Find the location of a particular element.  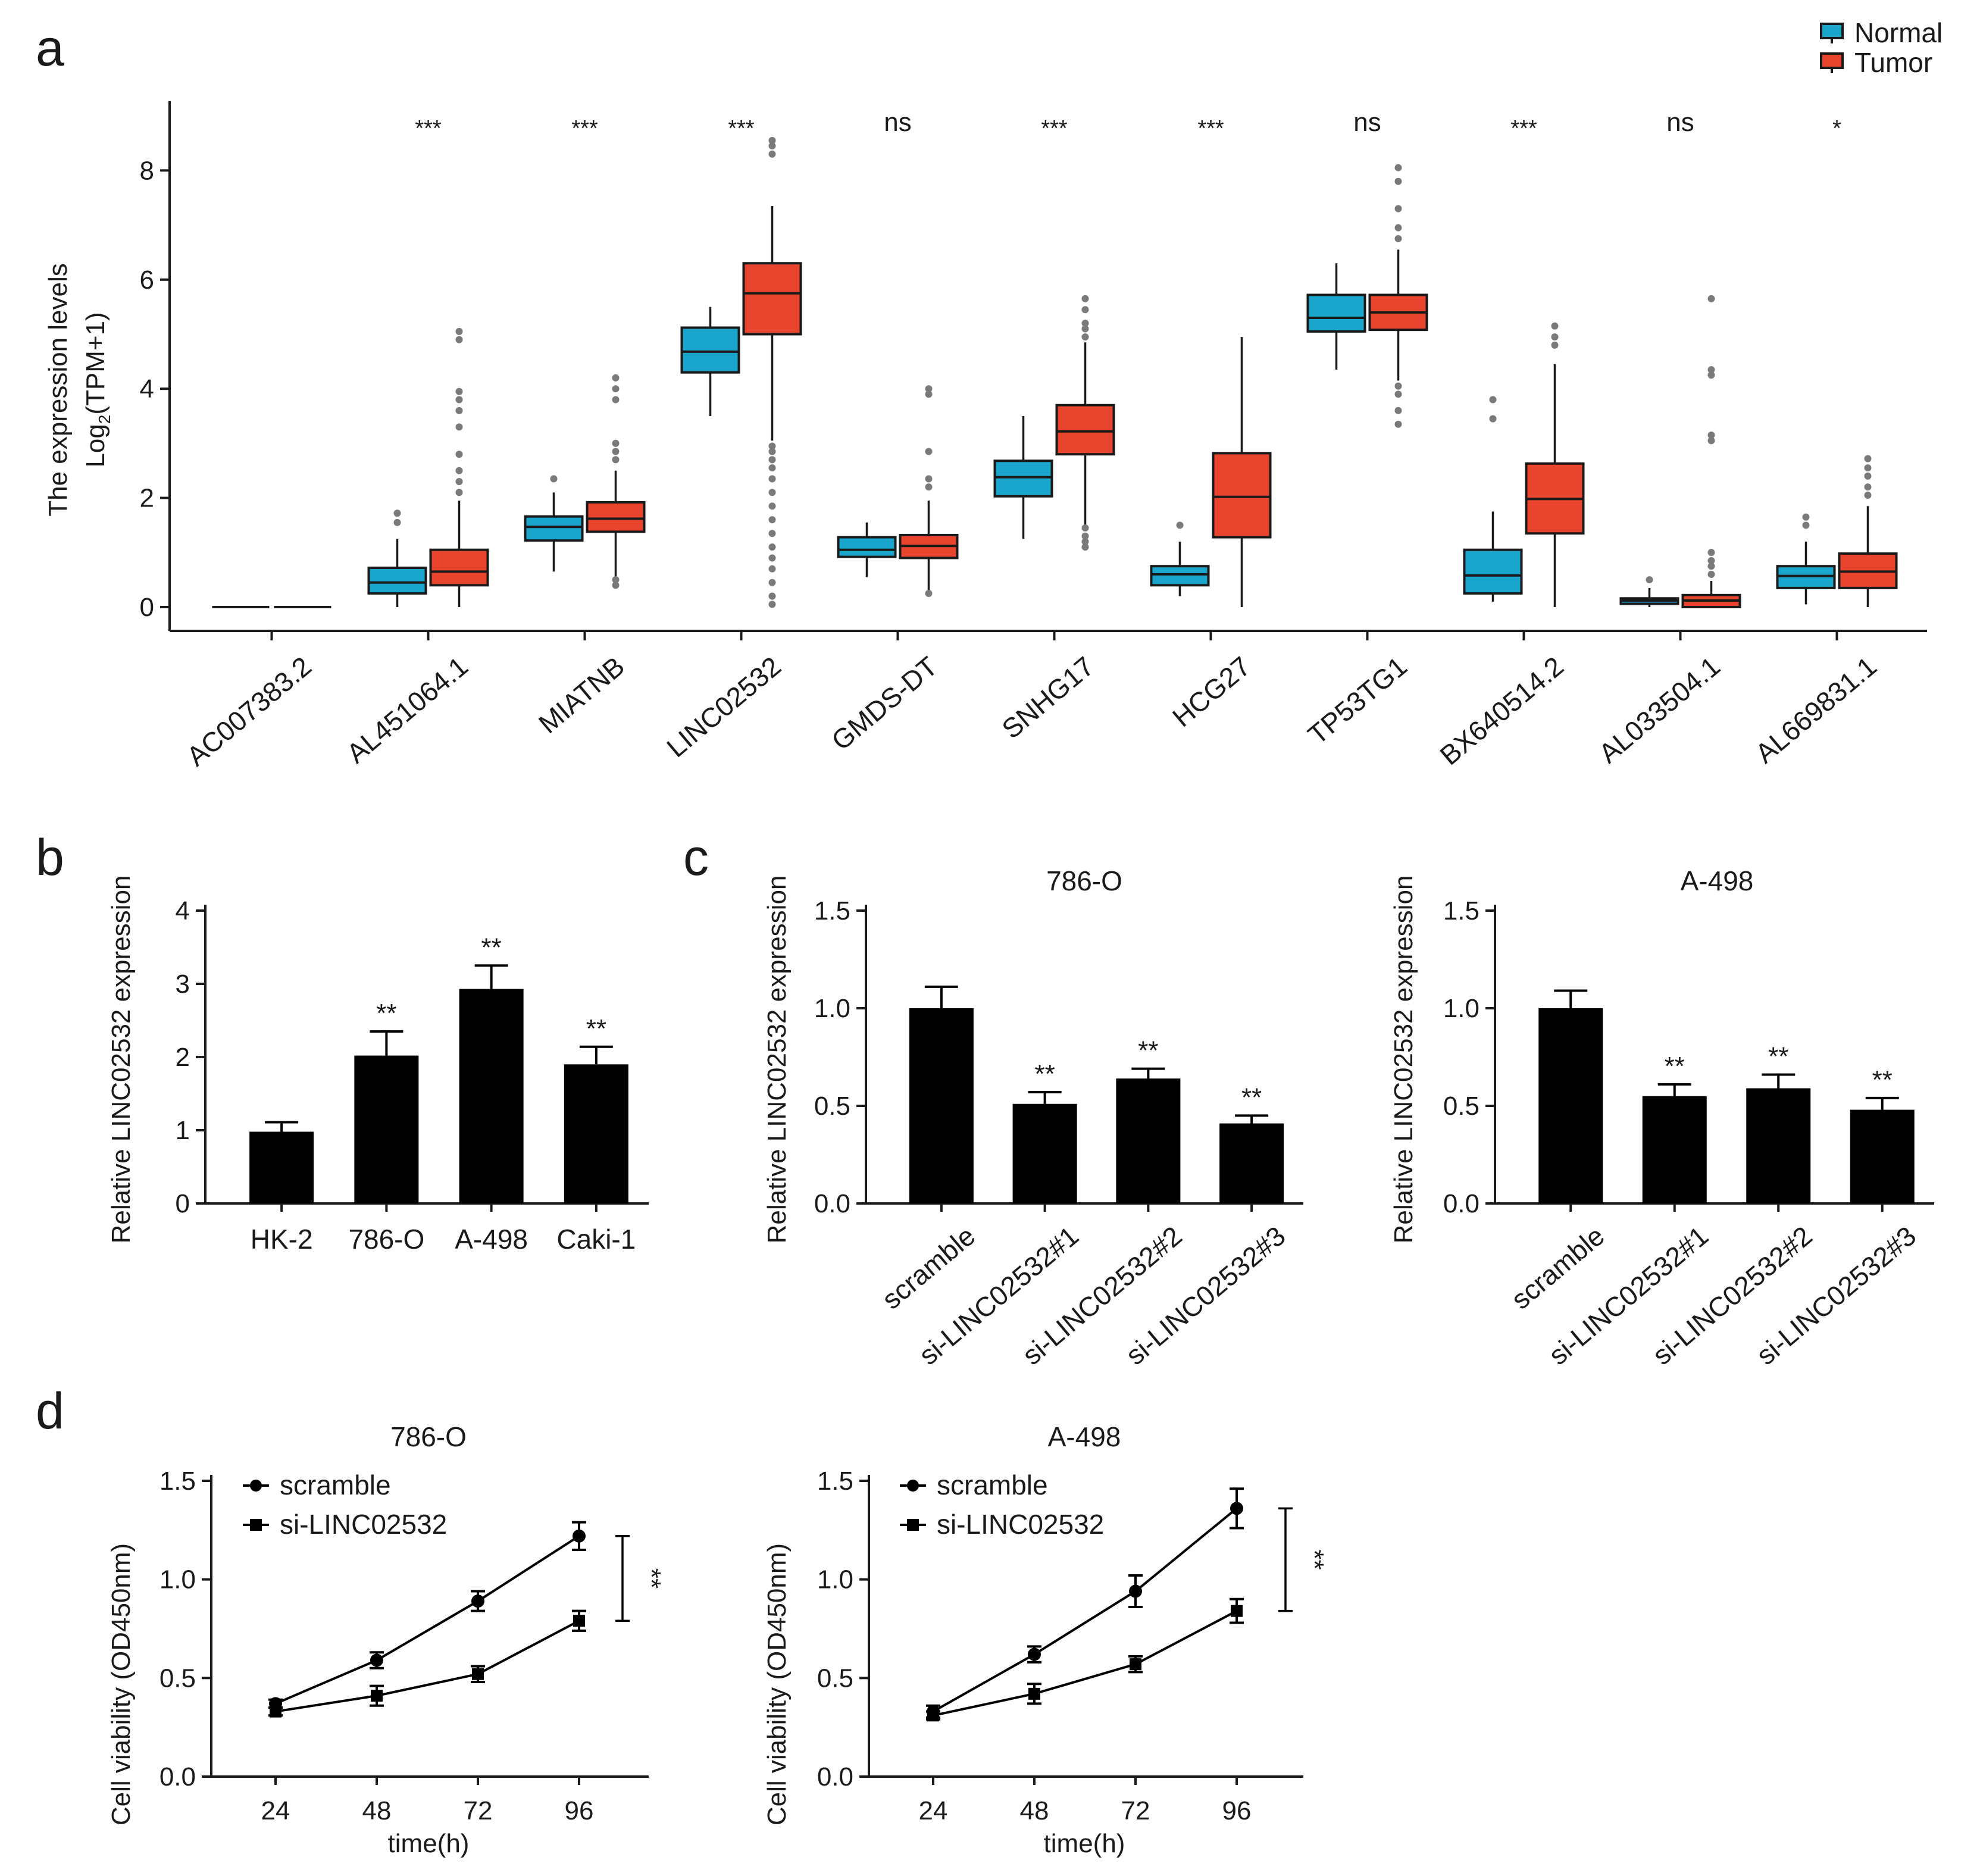

normal-box-SNHG17 is located at coordinates (1023, 477).